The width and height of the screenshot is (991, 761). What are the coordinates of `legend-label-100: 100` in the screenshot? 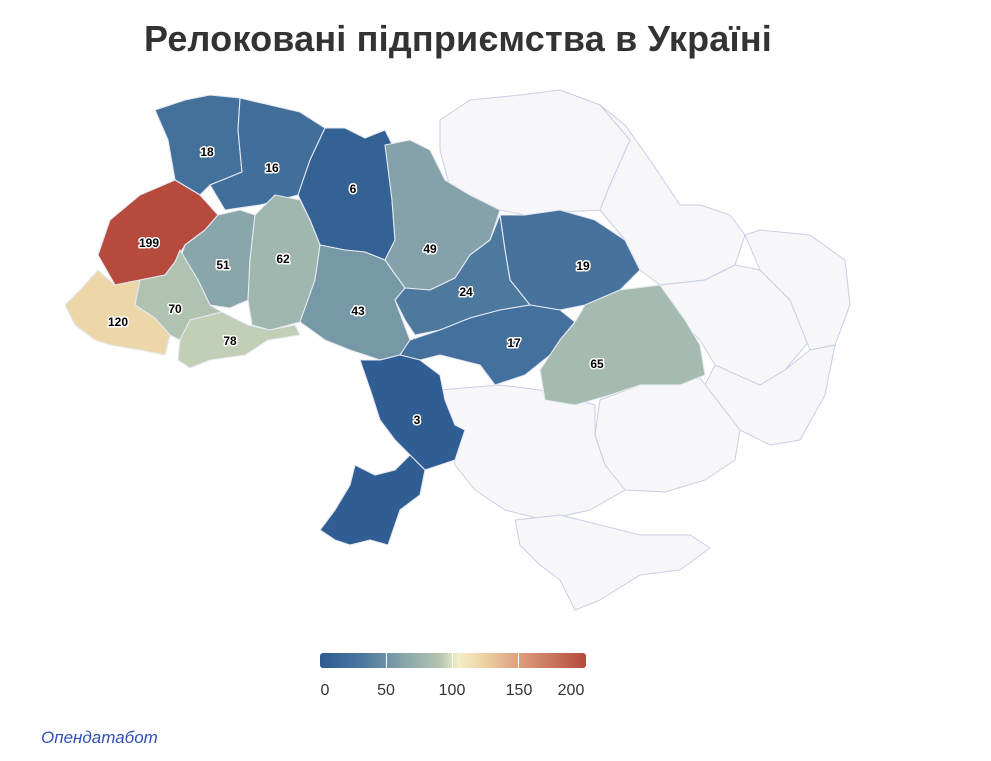 It's located at (452, 690).